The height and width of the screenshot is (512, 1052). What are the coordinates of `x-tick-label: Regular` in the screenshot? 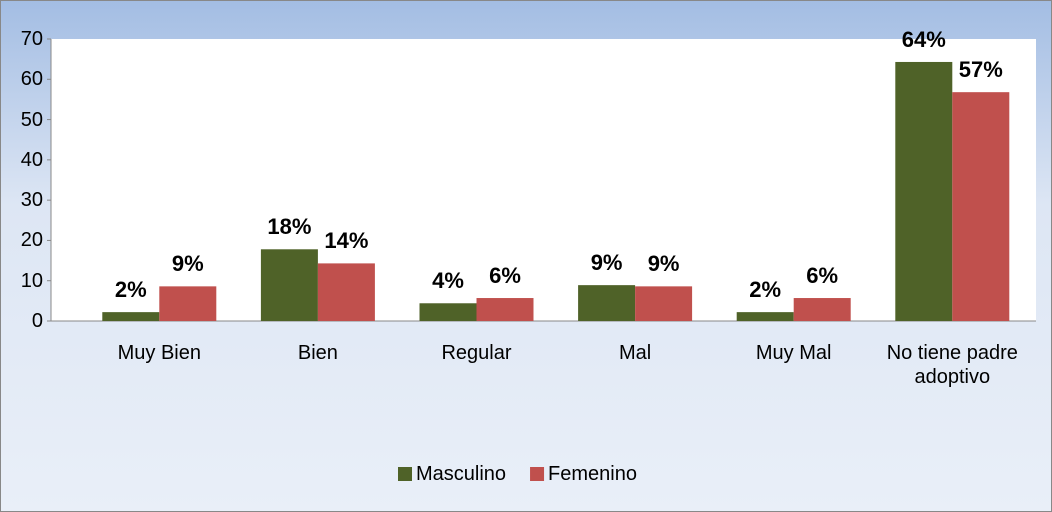 It's located at (476, 353).